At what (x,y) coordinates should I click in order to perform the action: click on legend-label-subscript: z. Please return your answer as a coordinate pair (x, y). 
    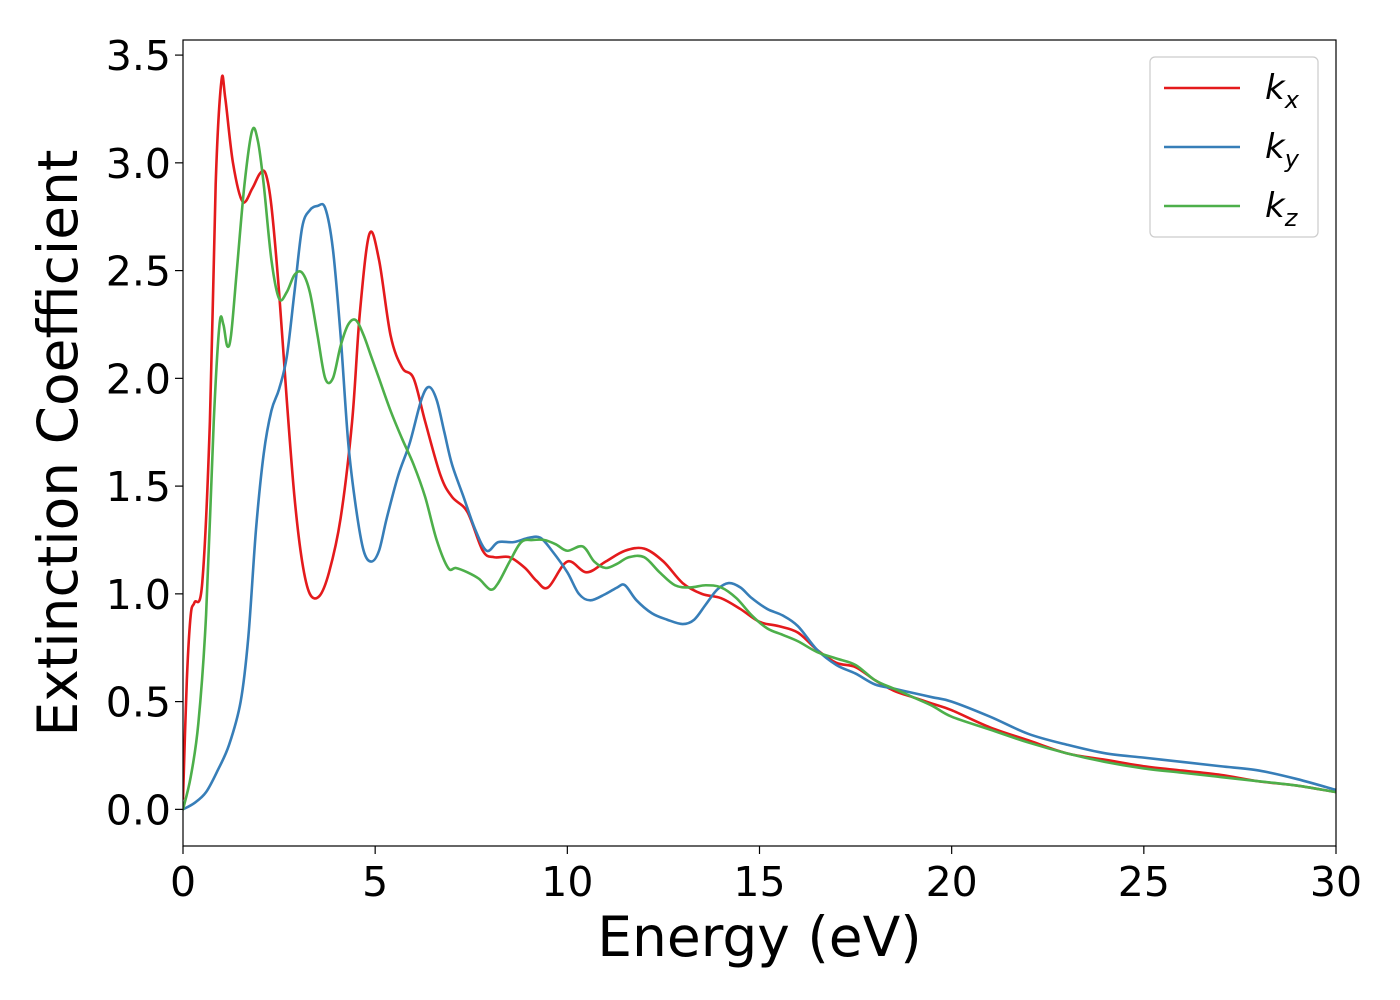
    Looking at the image, I should click on (1291, 218).